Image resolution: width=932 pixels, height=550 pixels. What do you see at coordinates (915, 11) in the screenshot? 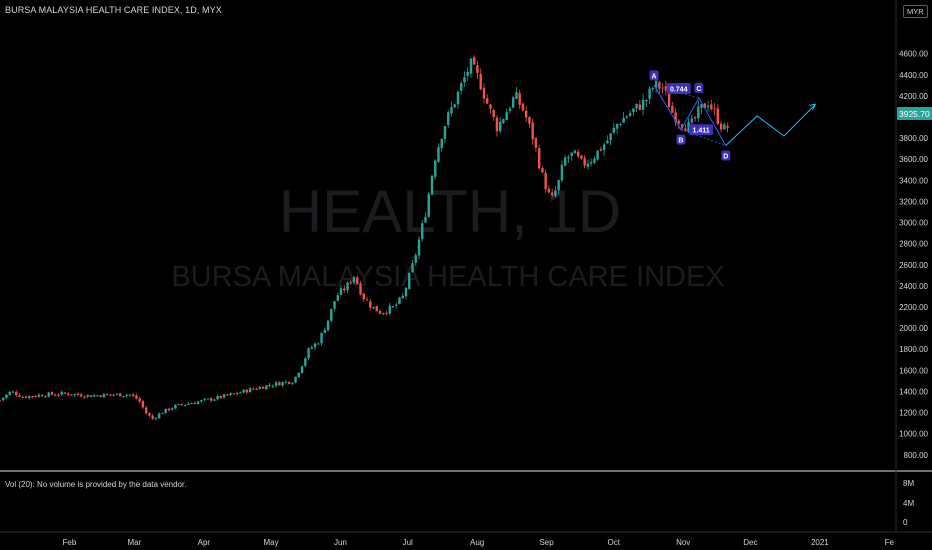
I see `currency-badge: MYR` at bounding box center [915, 11].